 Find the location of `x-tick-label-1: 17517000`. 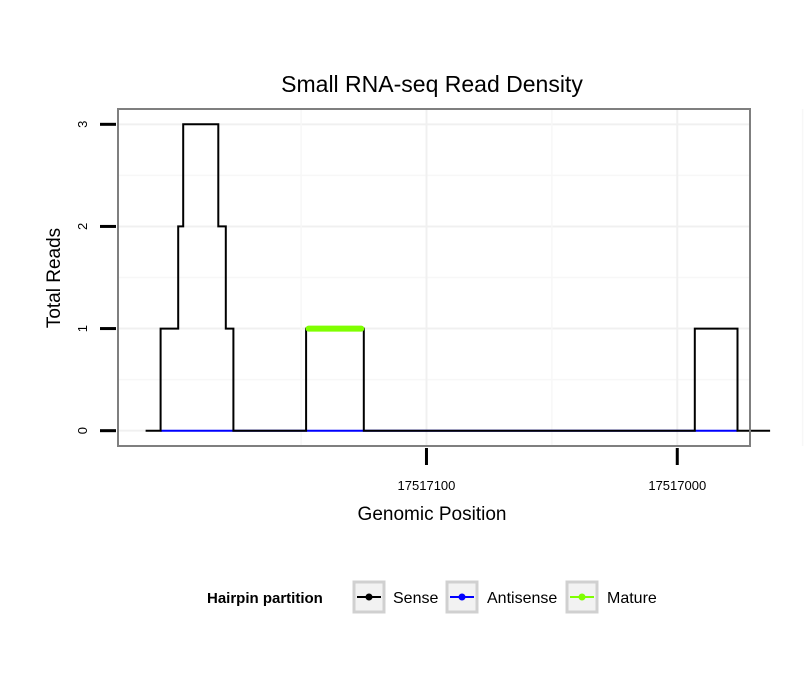

x-tick-label-1: 17517000 is located at coordinates (677, 485).